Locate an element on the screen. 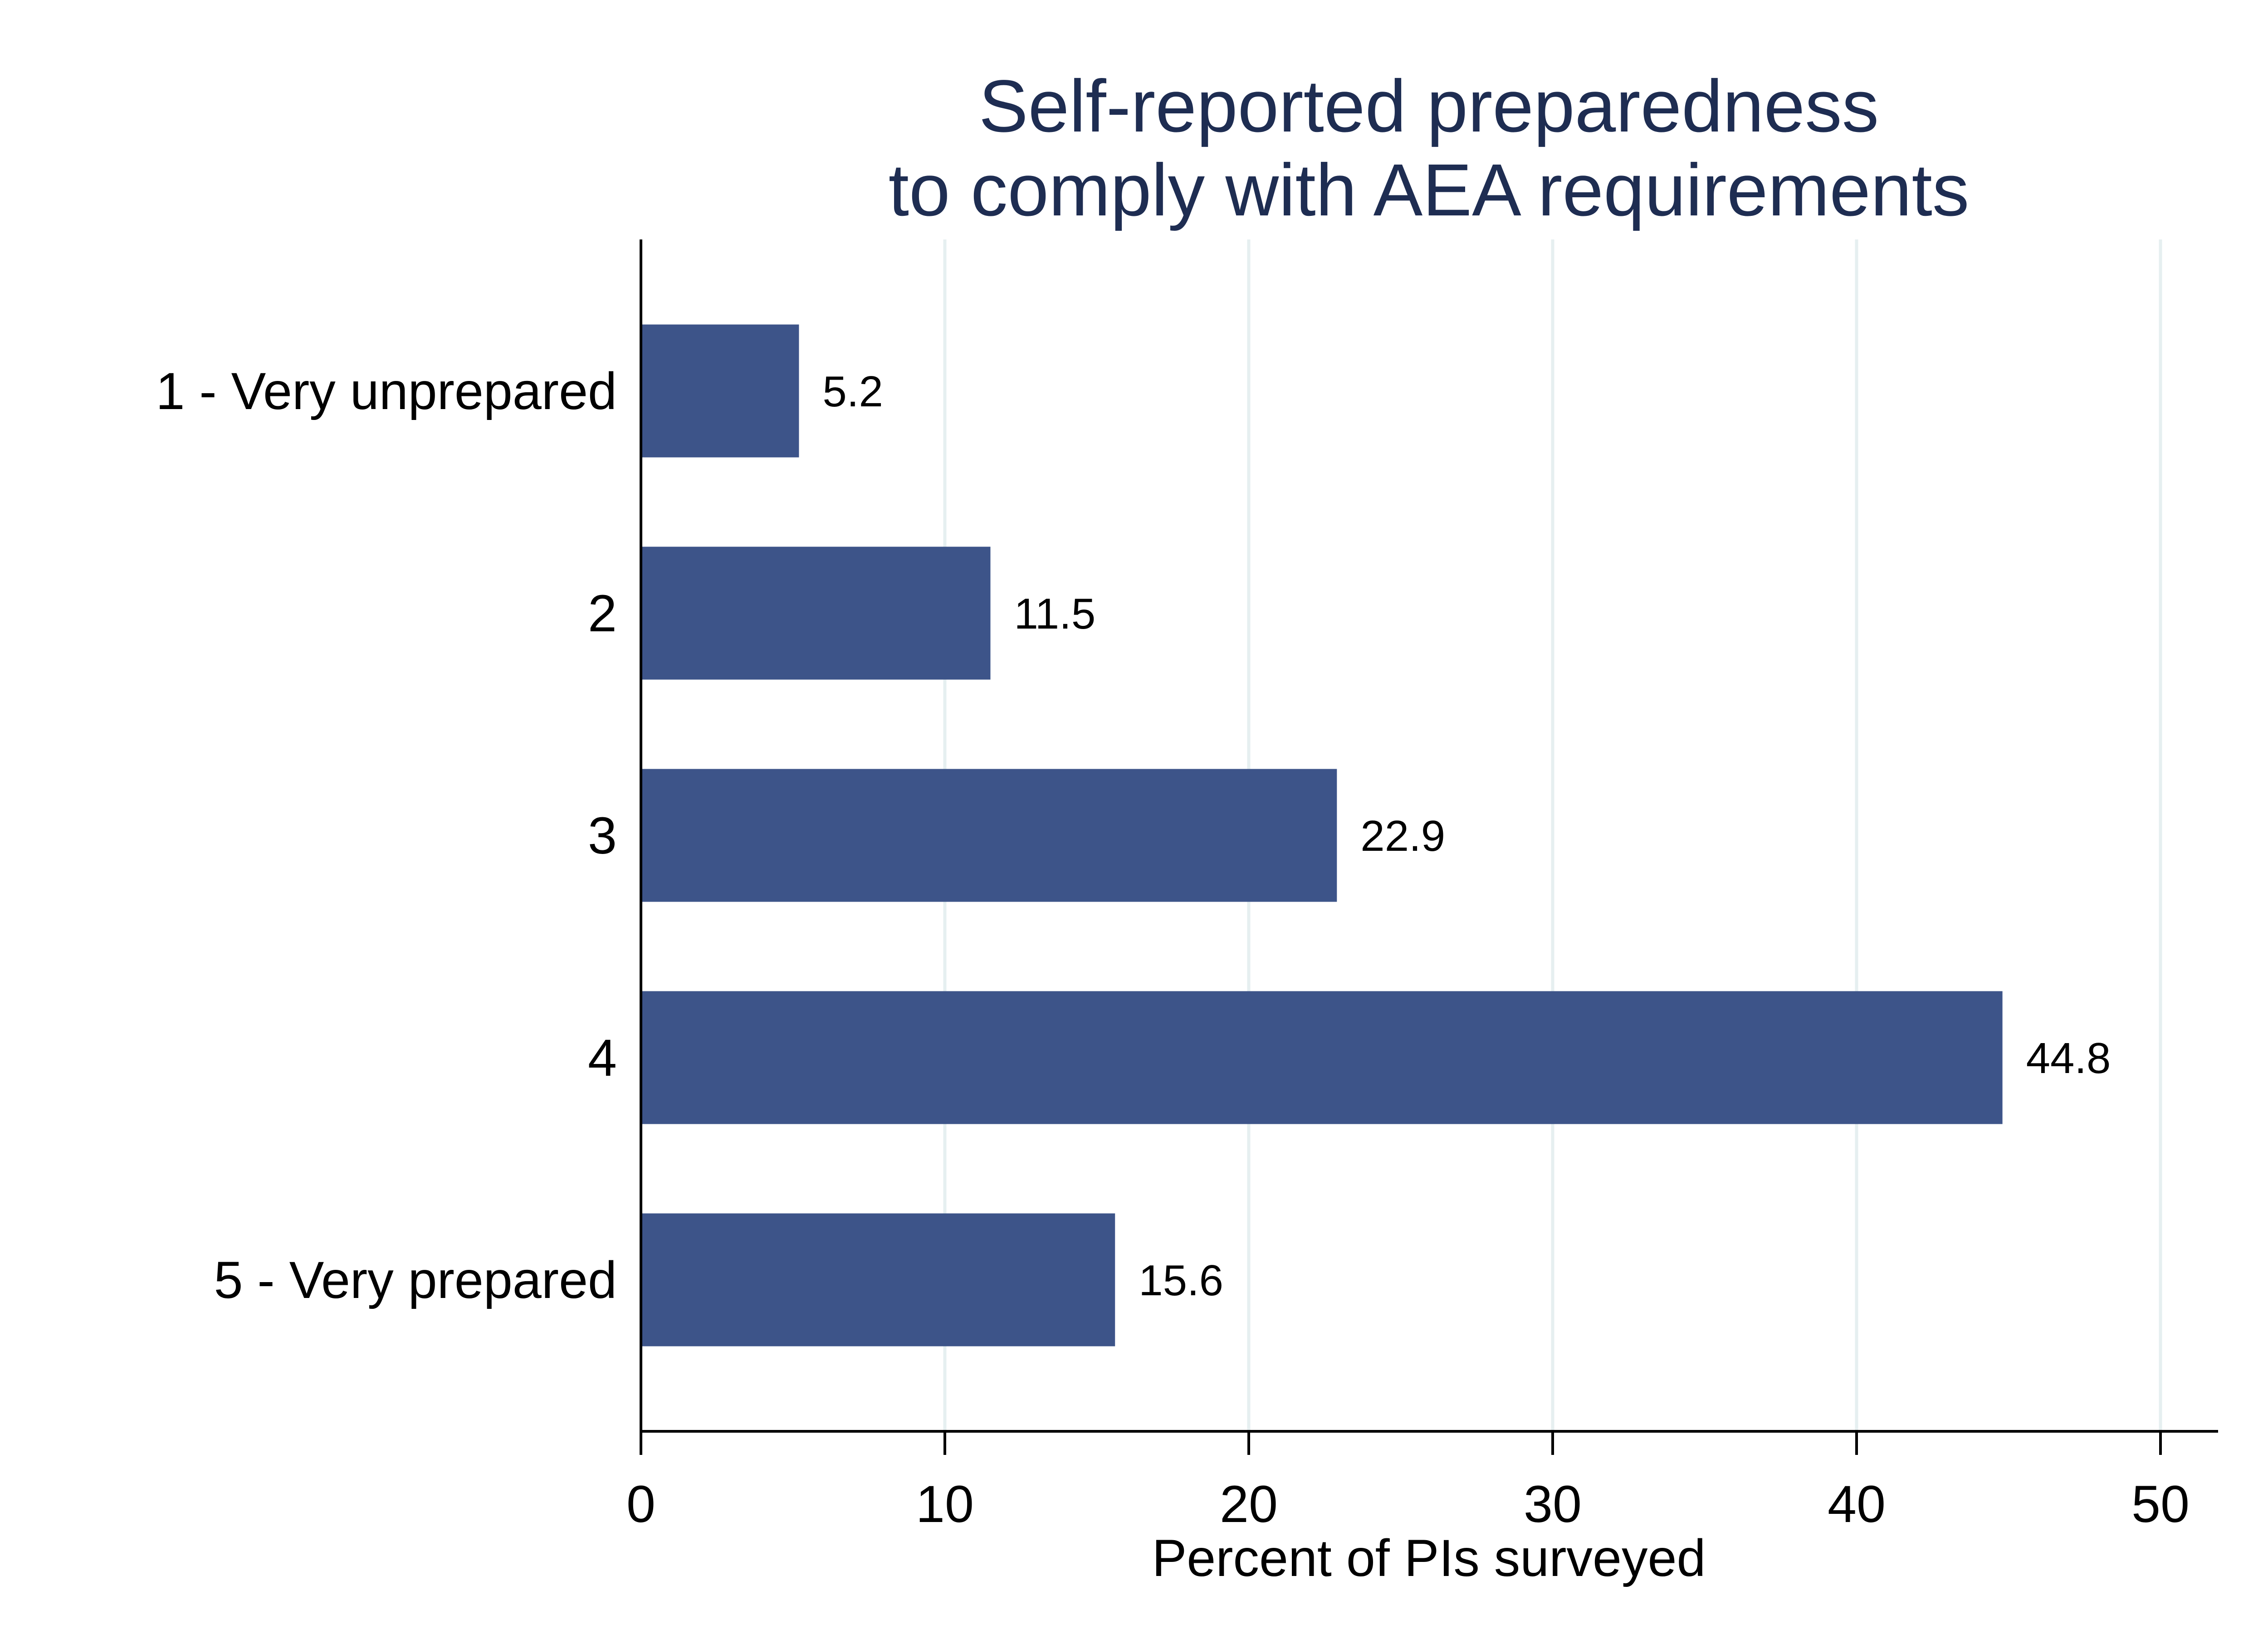  chart-title-line-2: to comply with AEA requirements is located at coordinates (1429, 190).